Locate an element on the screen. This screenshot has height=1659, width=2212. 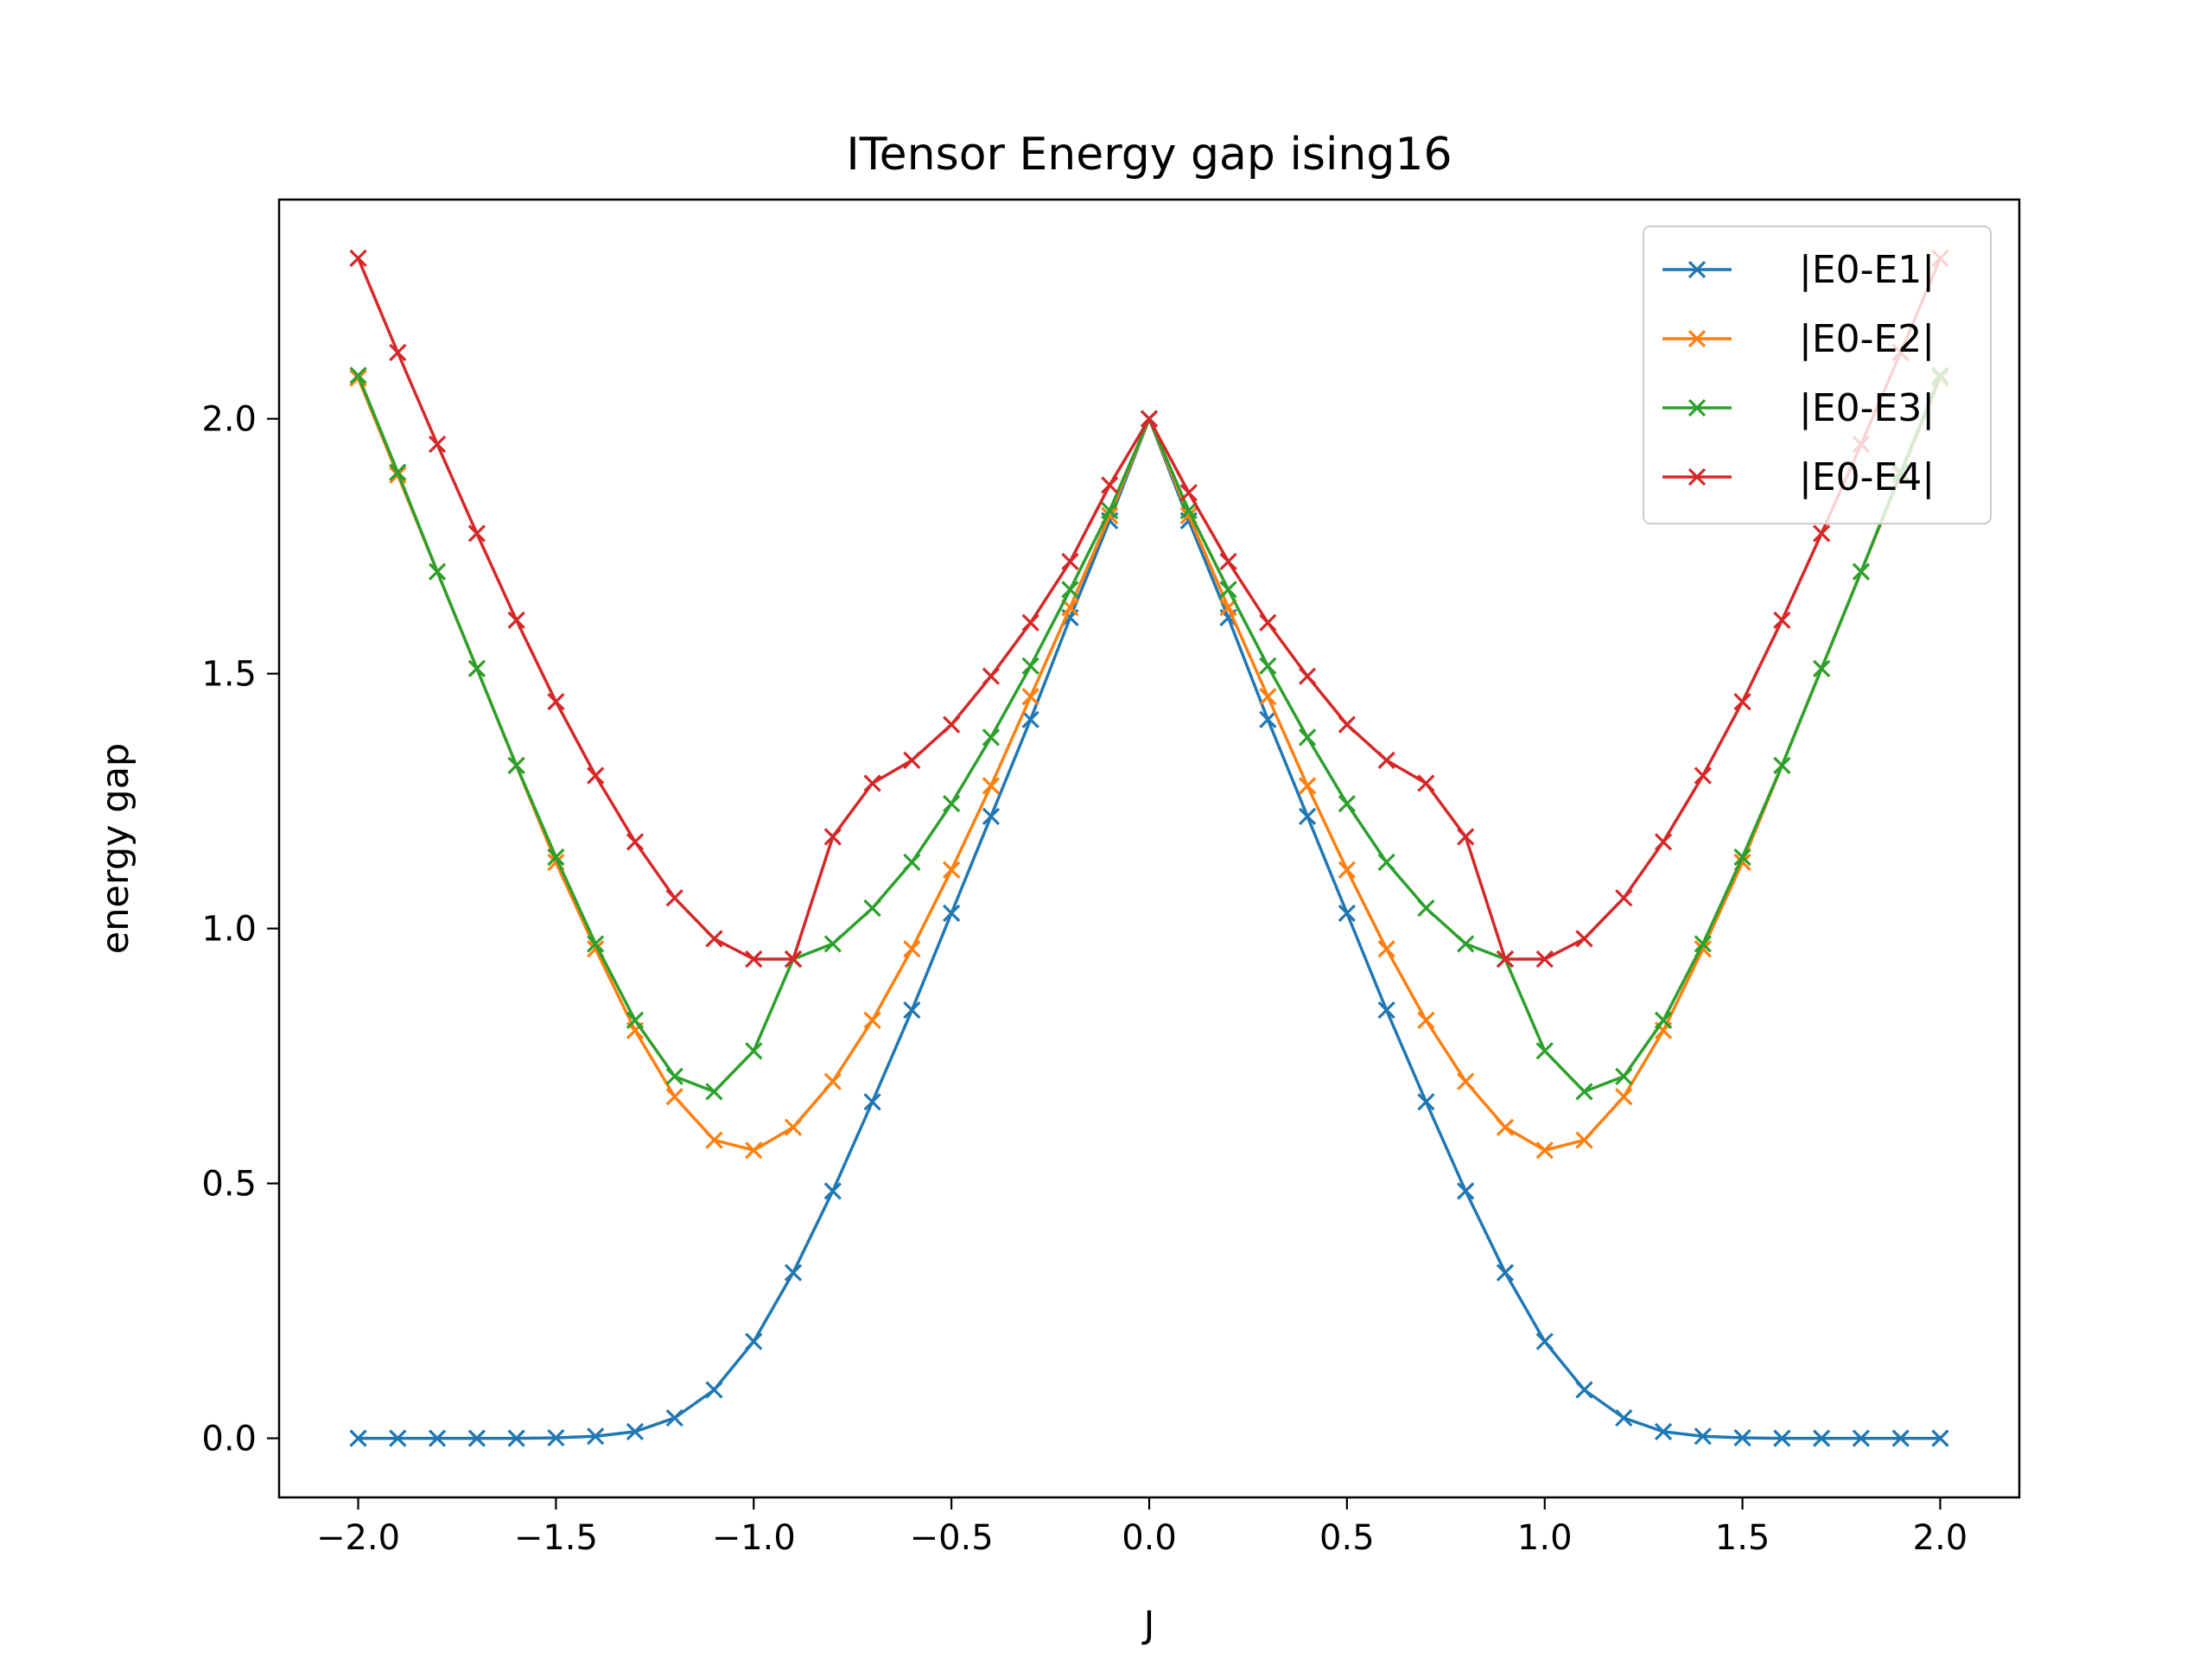
y-tick-label: 1.0 is located at coordinates (229, 930).